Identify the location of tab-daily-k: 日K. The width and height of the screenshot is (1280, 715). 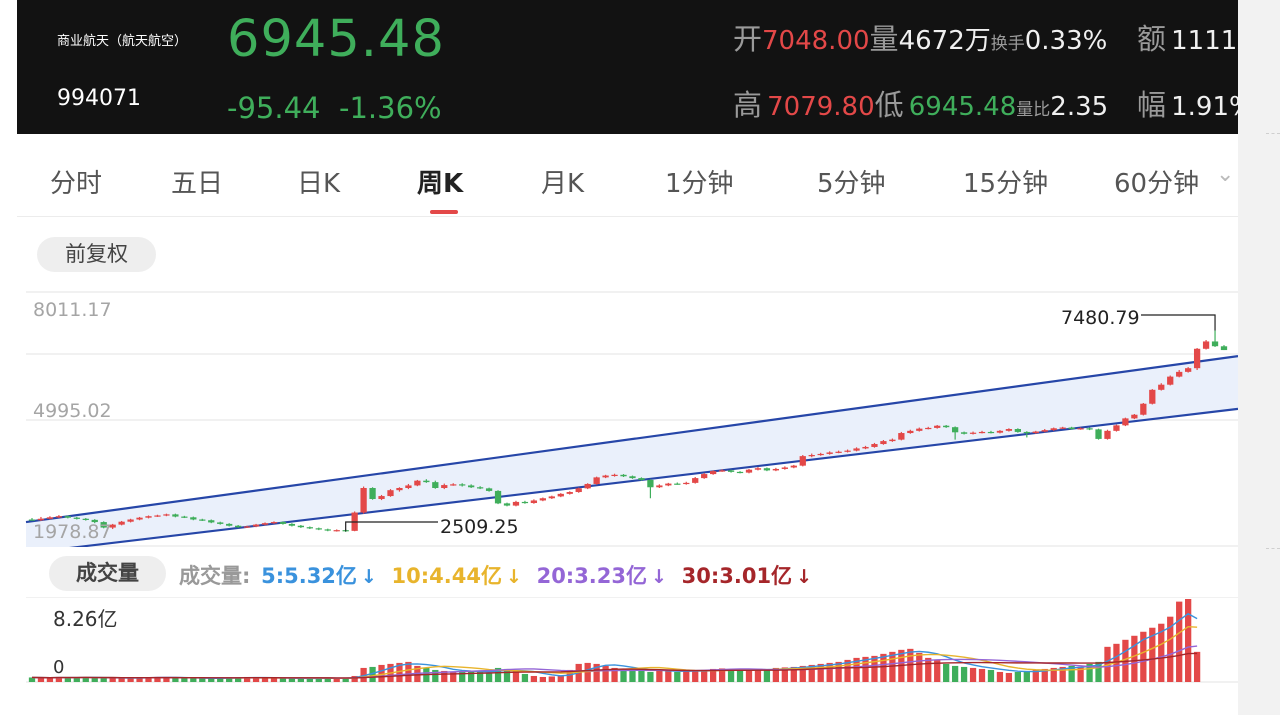
(319, 184).